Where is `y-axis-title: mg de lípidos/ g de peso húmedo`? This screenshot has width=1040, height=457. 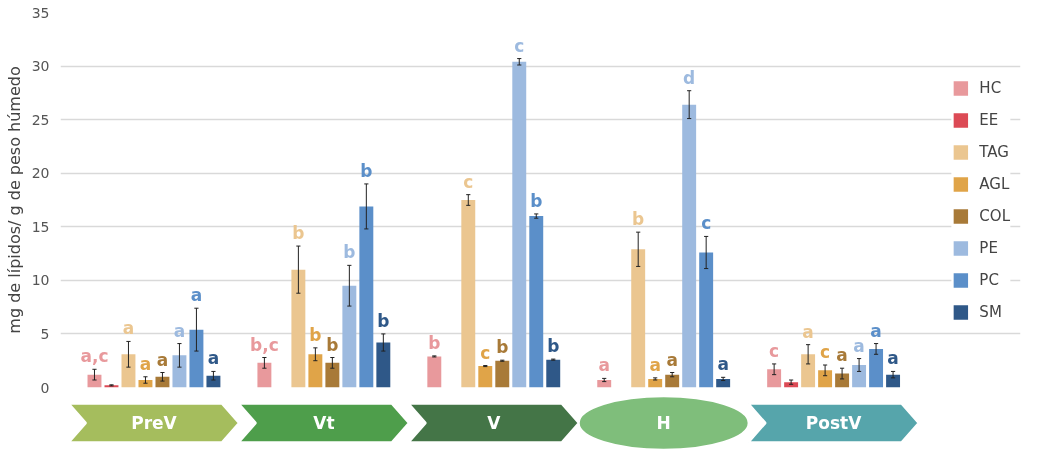
y-axis-title: mg de lípidos/ g de peso húmedo is located at coordinates (14, 200).